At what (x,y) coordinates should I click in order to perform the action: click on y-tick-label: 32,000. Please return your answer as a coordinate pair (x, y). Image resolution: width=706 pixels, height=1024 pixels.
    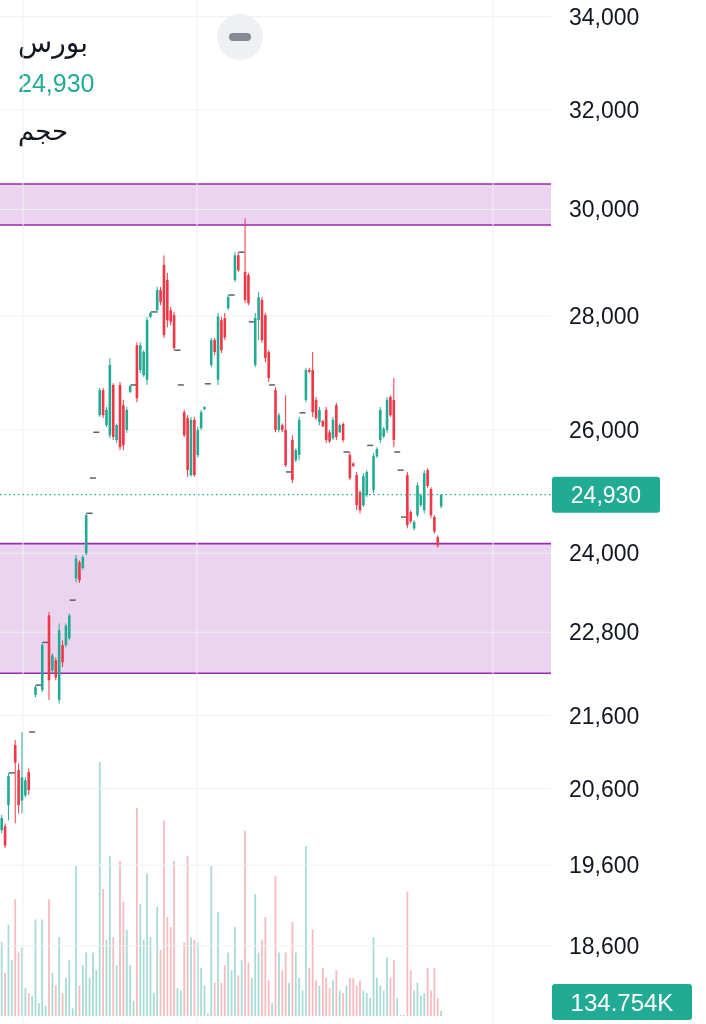
    Looking at the image, I should click on (604, 110).